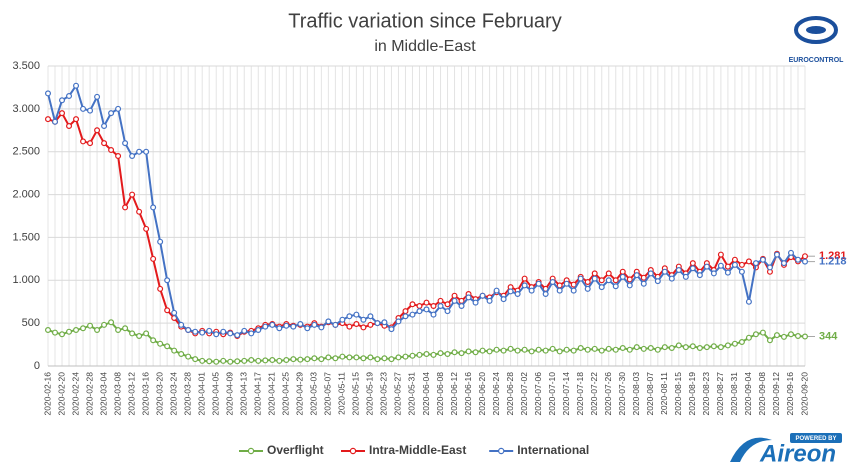 The image size is (850, 469). What do you see at coordinates (251, 451) in the screenshot?
I see `legend-marker` at bounding box center [251, 451].